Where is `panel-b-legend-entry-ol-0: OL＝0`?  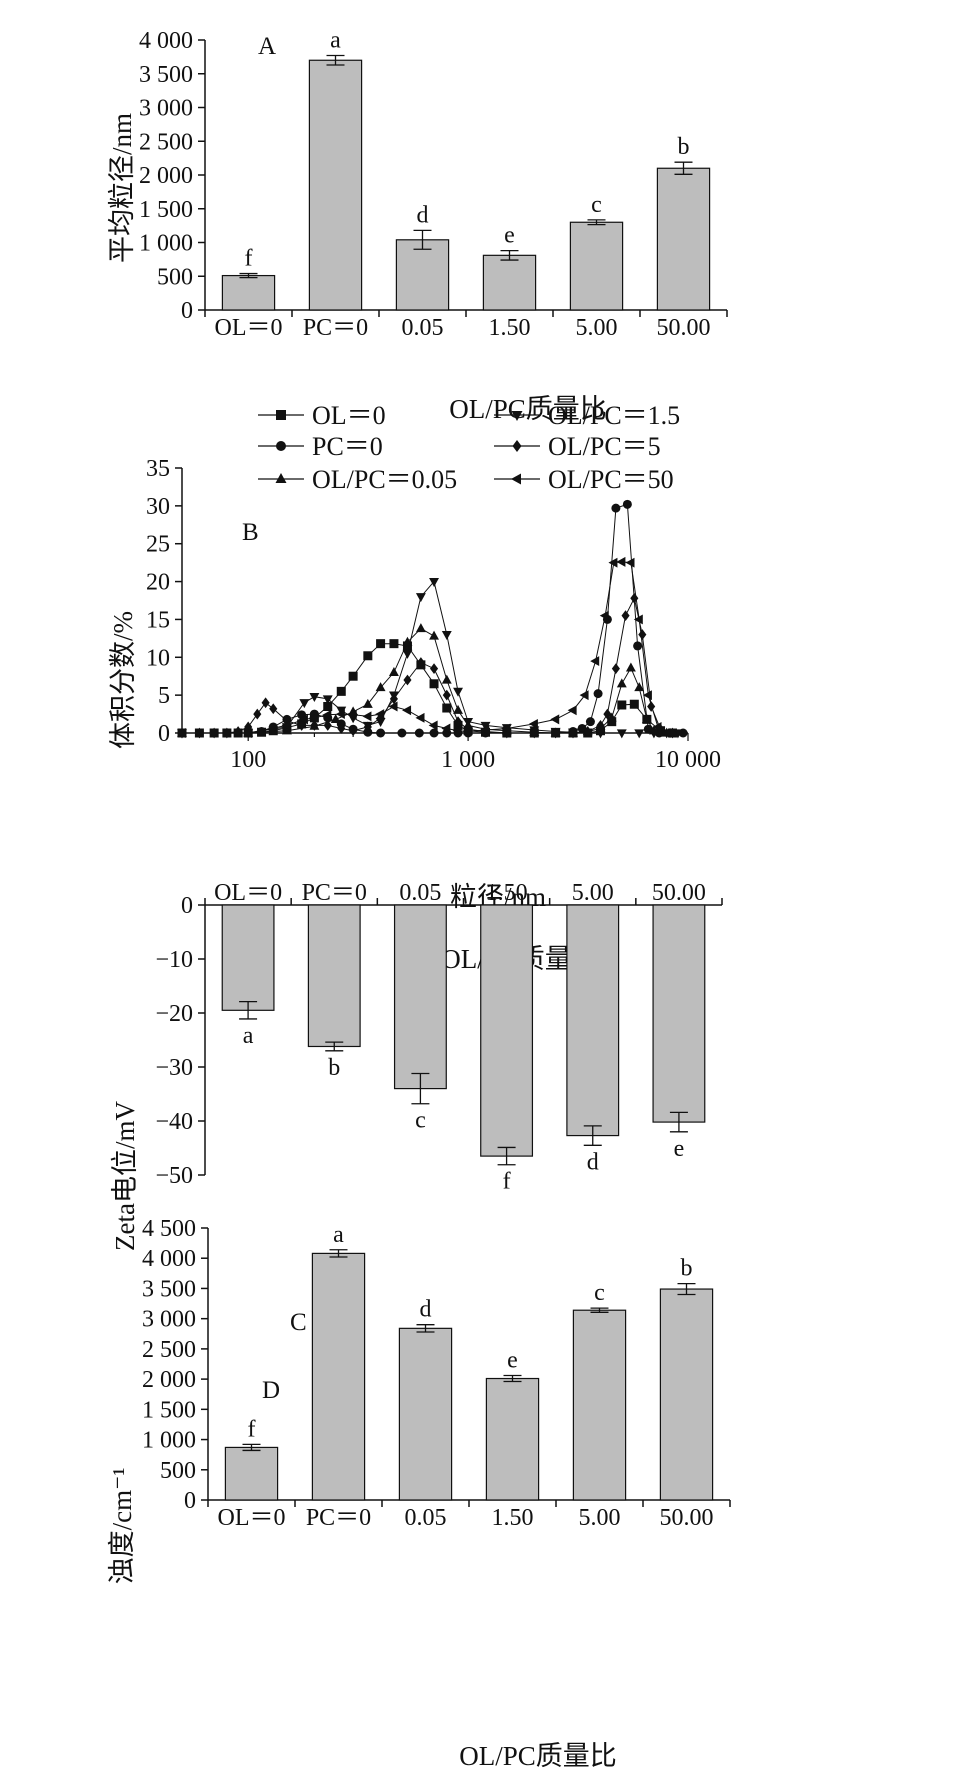 panel-b-legend-entry-ol-0: OL＝0 is located at coordinates (322, 415).